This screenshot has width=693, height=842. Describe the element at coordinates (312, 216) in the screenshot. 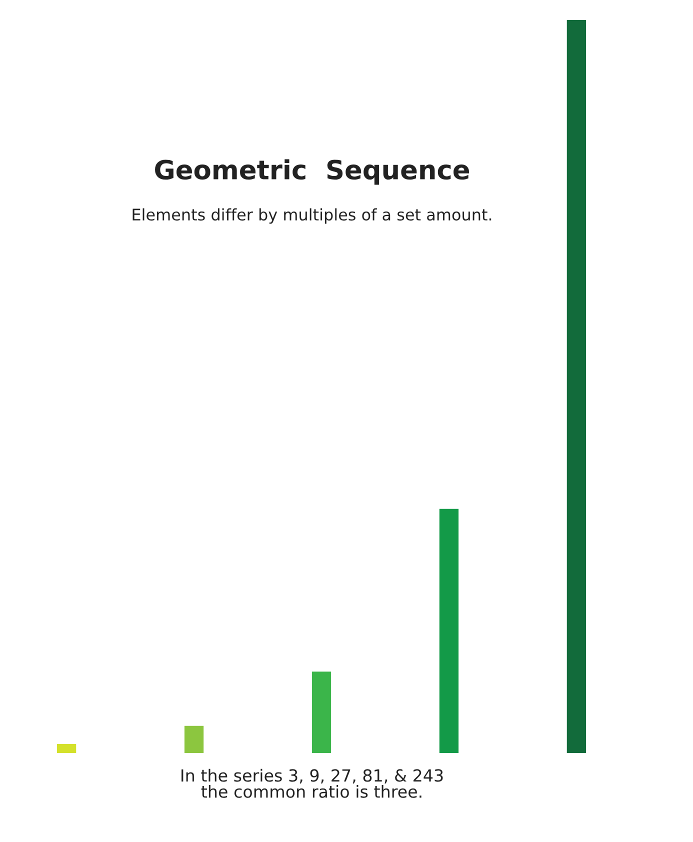

I see `text: Elements differ by multiples of a set amount.` at that location.